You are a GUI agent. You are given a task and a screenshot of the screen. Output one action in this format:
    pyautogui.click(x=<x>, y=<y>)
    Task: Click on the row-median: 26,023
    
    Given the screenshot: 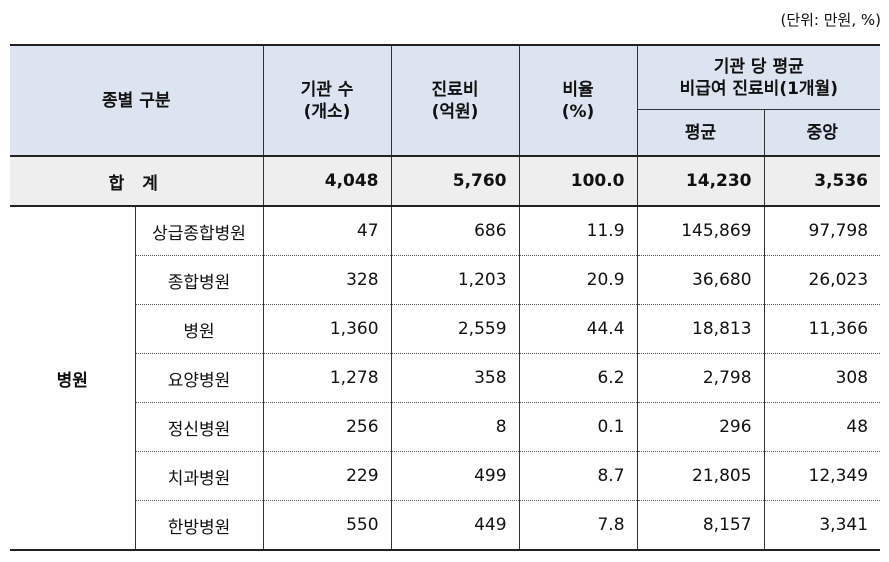 What is the action you would take?
    pyautogui.click(x=822, y=280)
    